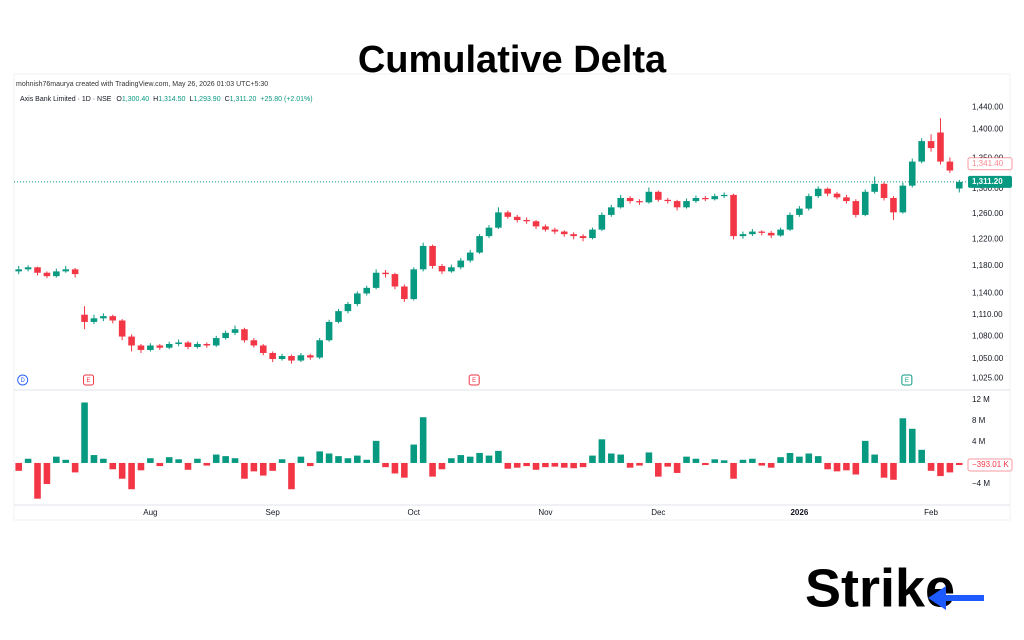 This screenshot has height=640, width=1024. What do you see at coordinates (89, 380) in the screenshot?
I see `event-badge` at bounding box center [89, 380].